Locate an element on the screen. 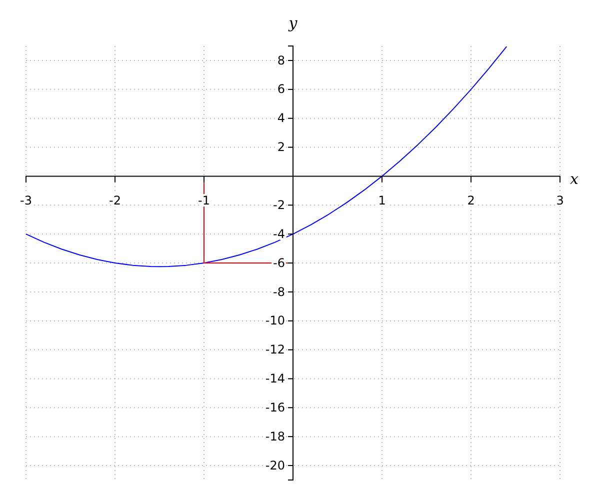 This screenshot has width=600, height=500. y-tick-label: 2 is located at coordinates (281, 147).